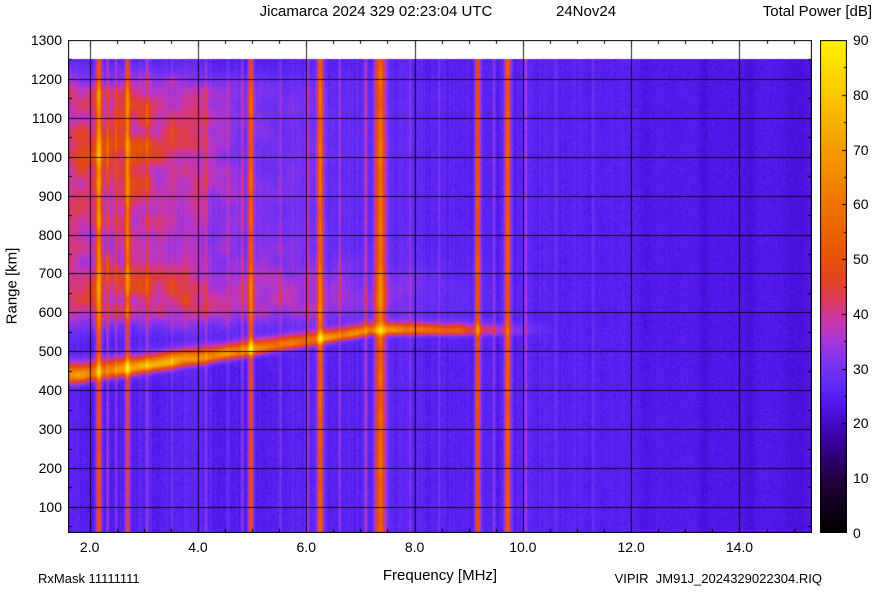 The image size is (884, 595). What do you see at coordinates (523, 547) in the screenshot?
I see `x-tick-label: 10.0` at bounding box center [523, 547].